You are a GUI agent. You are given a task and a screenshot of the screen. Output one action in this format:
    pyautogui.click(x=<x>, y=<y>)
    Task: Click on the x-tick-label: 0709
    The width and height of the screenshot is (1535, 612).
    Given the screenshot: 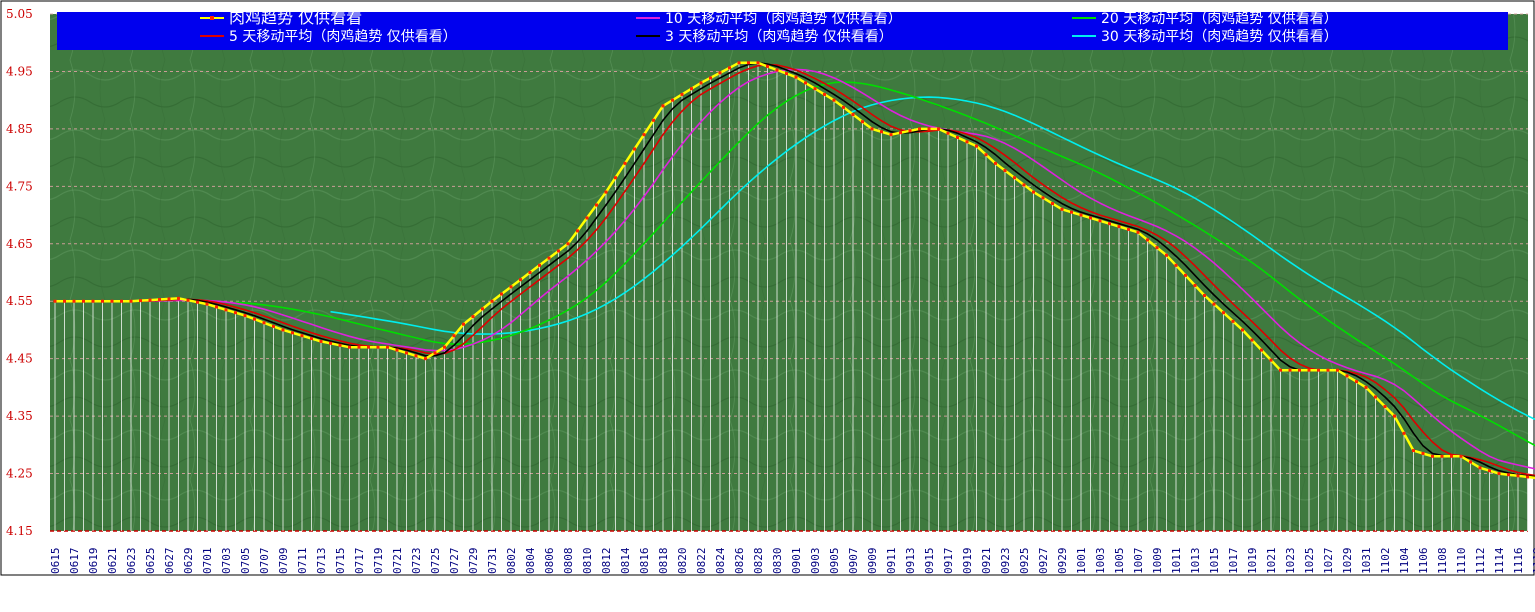 What is the action you would take?
    pyautogui.click(x=283, y=561)
    